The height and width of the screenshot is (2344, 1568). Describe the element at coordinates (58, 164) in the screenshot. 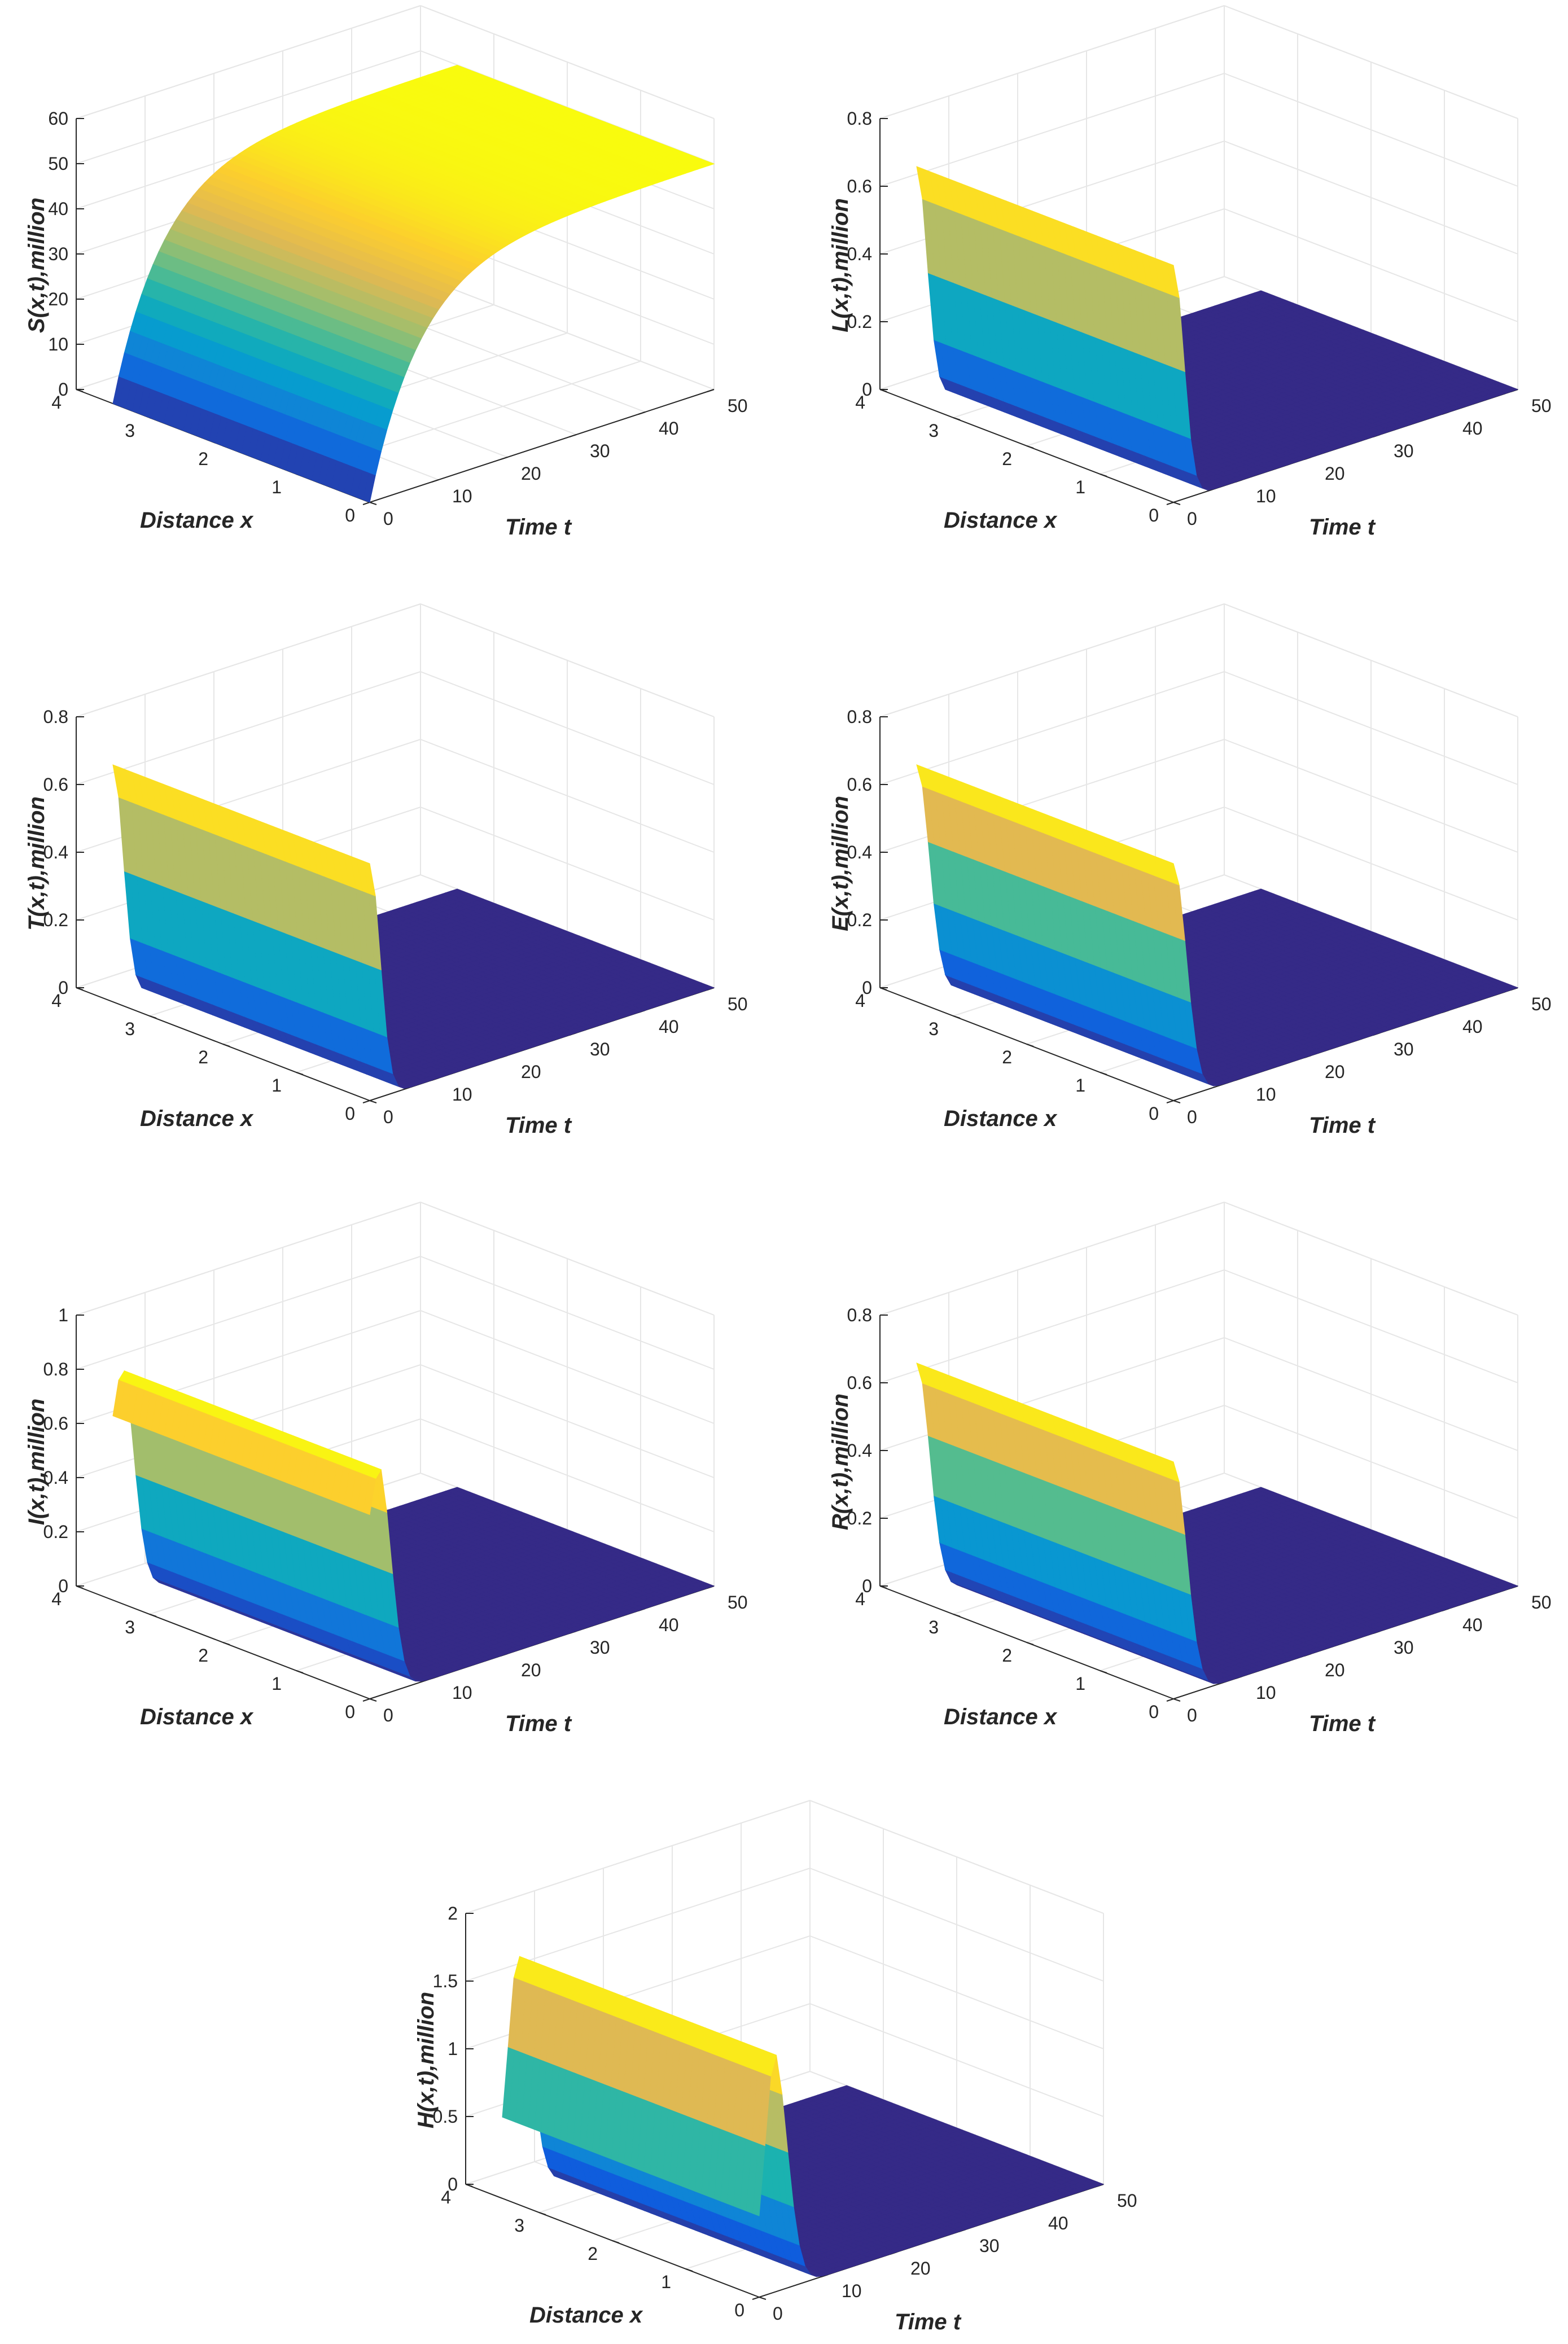

I see `z-tick-label: 50` at that location.